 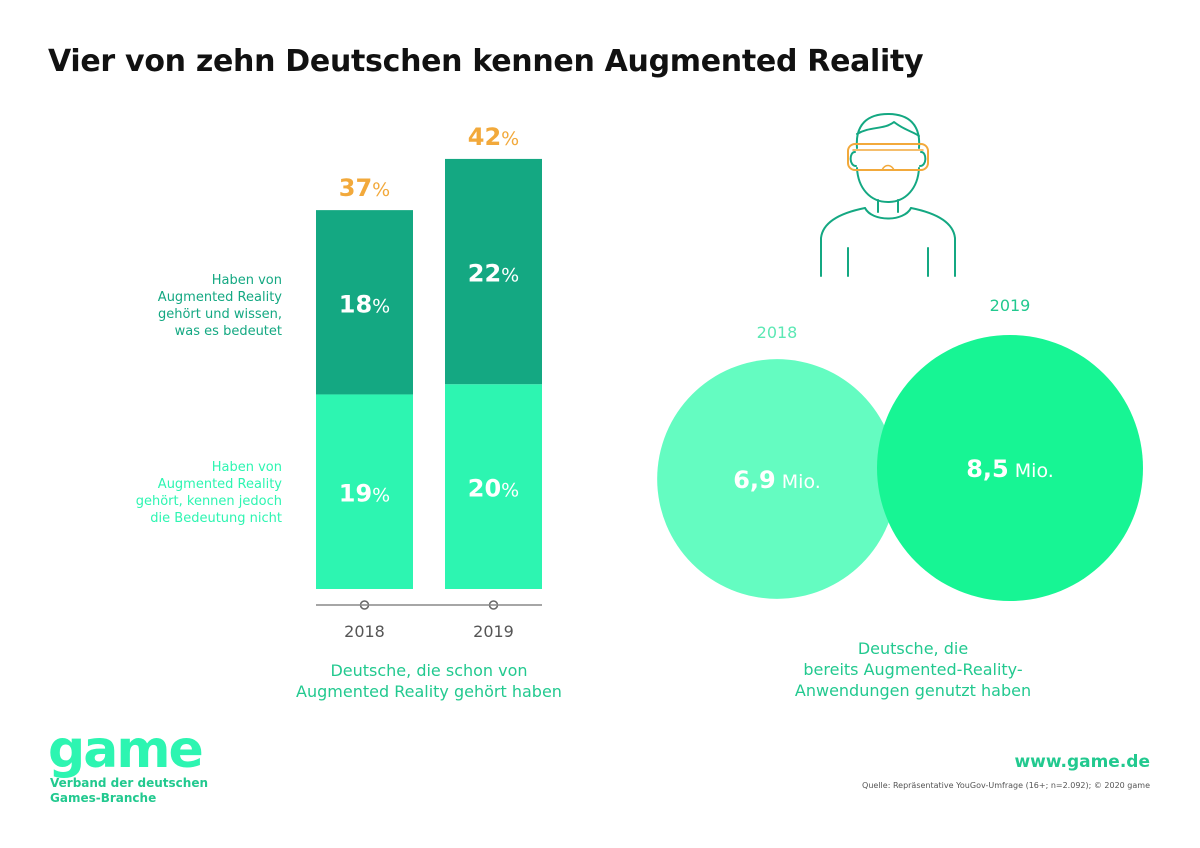 I want to click on data-label-top: 18%, so click(x=364, y=304).